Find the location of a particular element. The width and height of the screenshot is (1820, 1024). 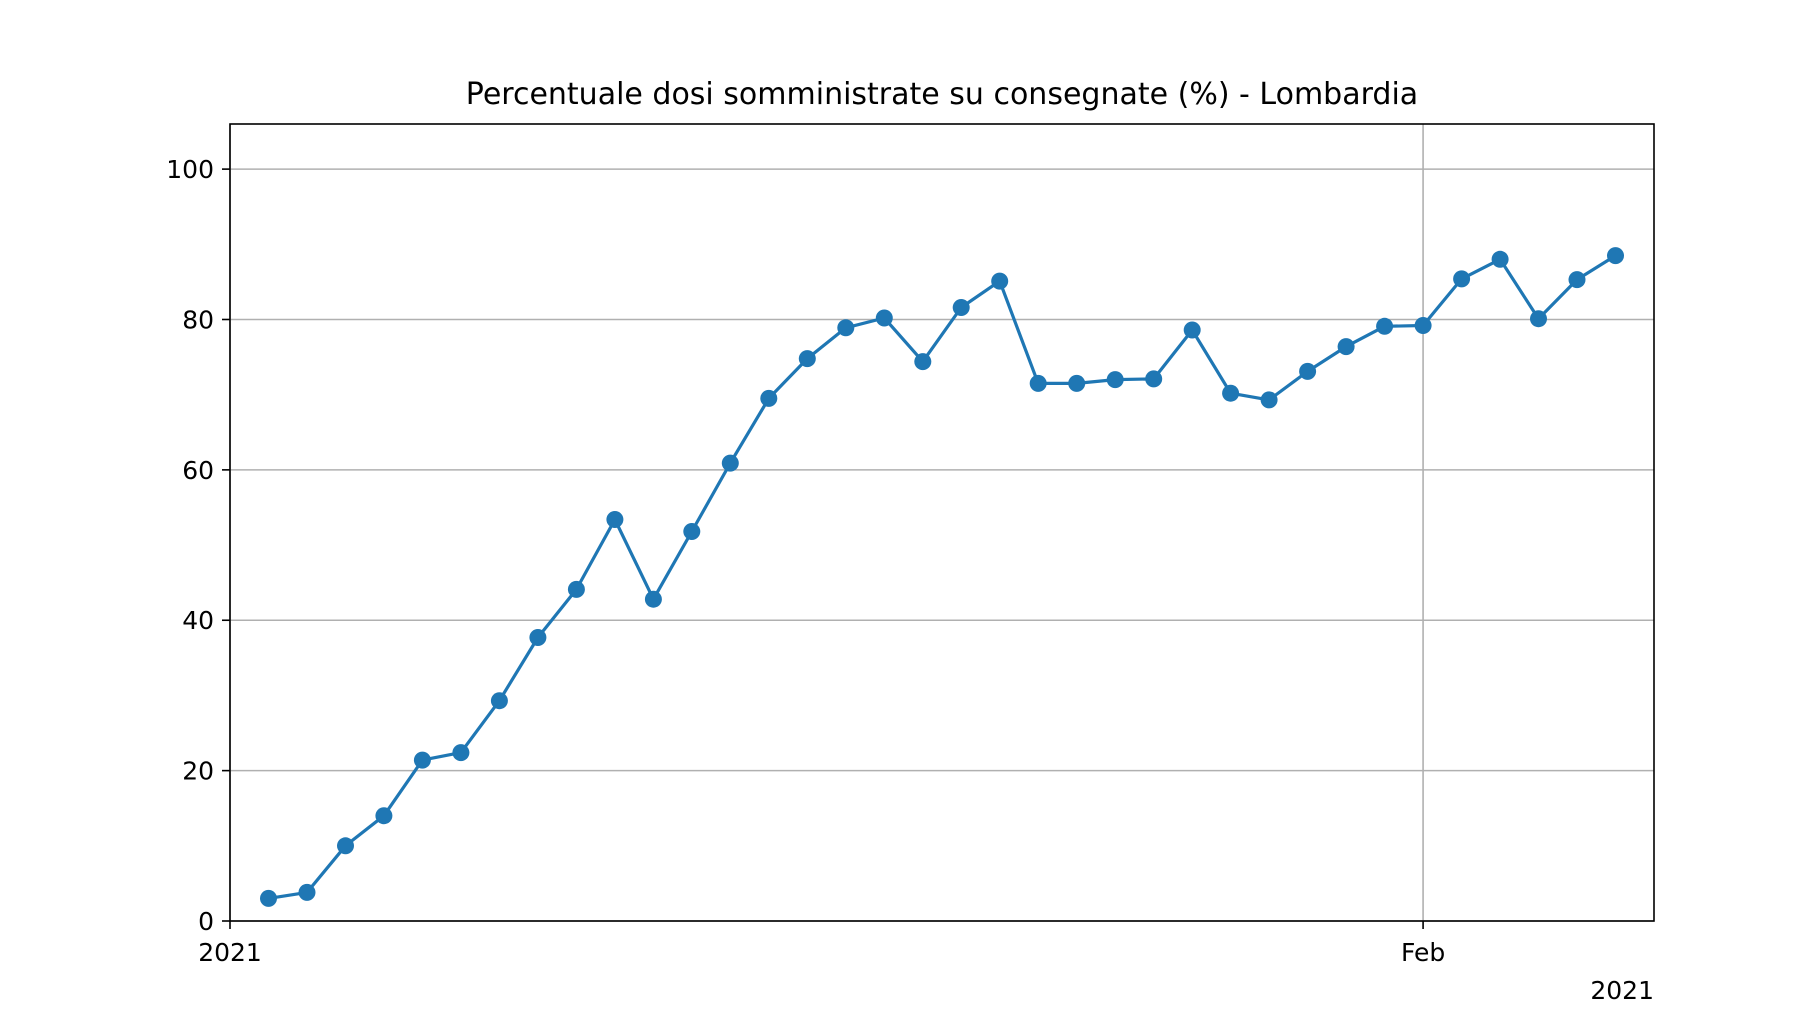

x-tick-label: Feb is located at coordinates (1423, 952).